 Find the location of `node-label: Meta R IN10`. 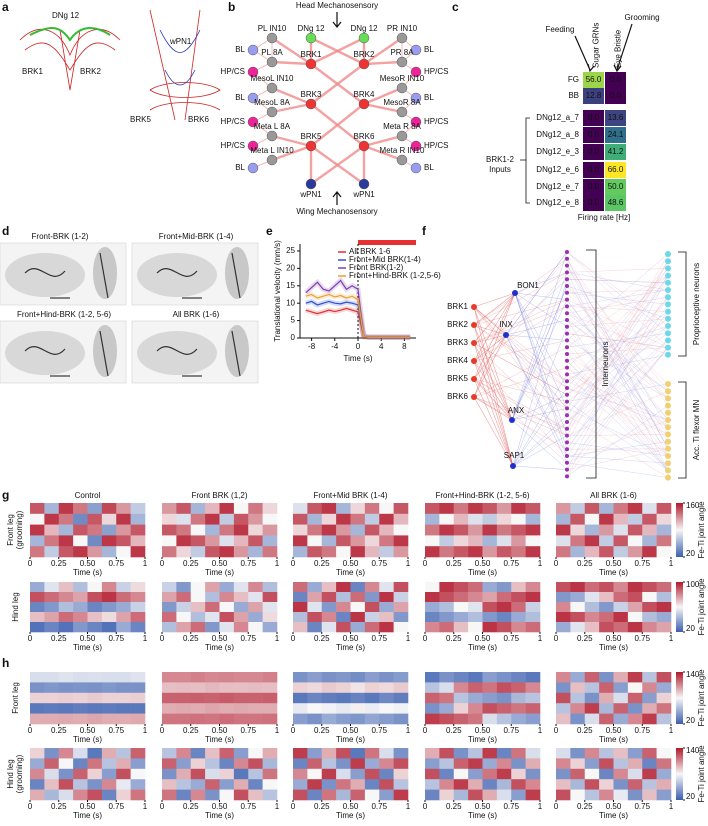

node-label: Meta R IN10 is located at coordinates (402, 150).